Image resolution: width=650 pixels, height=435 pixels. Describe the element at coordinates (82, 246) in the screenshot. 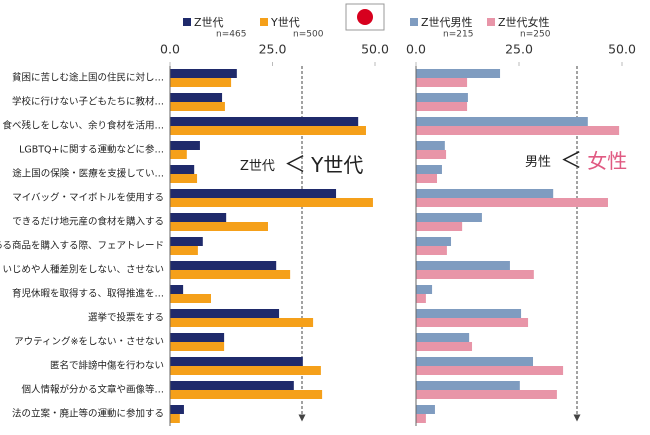

I see `category-label: ある商品を購入する際、フェアトレード` at that location.